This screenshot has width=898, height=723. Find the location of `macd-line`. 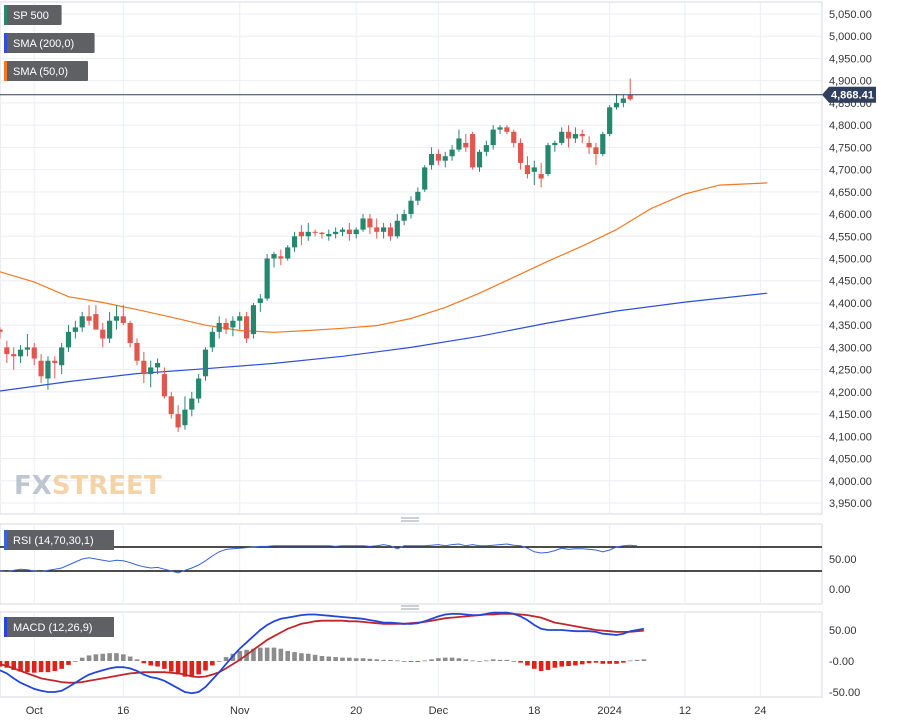

macd-line is located at coordinates (322, 653).